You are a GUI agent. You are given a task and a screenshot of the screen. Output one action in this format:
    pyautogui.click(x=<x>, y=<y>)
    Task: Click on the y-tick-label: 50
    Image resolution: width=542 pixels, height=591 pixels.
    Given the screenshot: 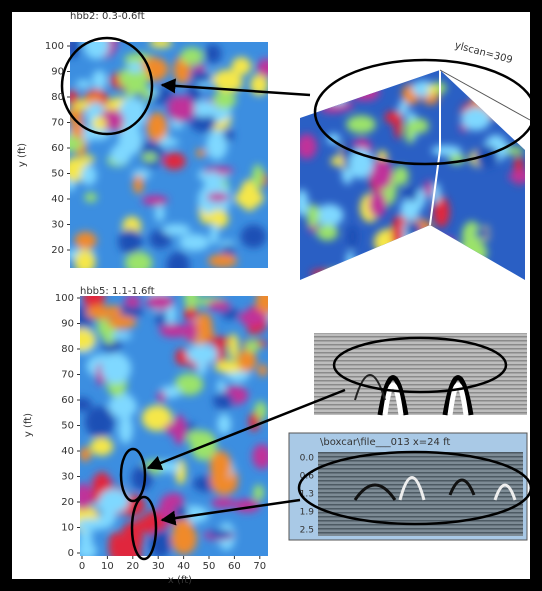 What is the action you would take?
    pyautogui.click(x=57, y=174)
    